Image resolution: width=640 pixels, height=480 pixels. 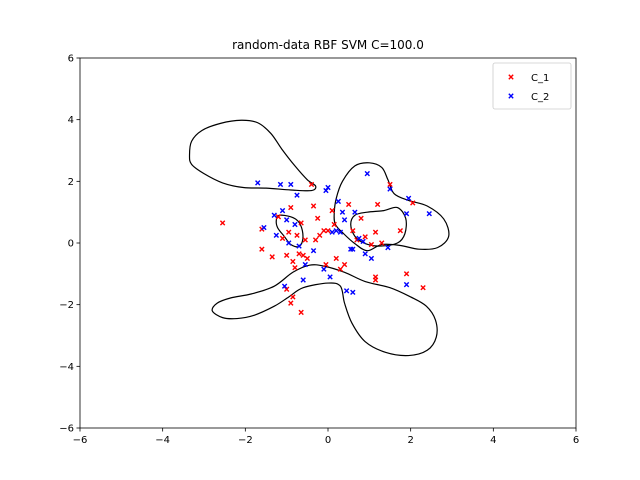 What do you see at coordinates (511, 96) in the screenshot?
I see `legend-marker-c2` at bounding box center [511, 96].